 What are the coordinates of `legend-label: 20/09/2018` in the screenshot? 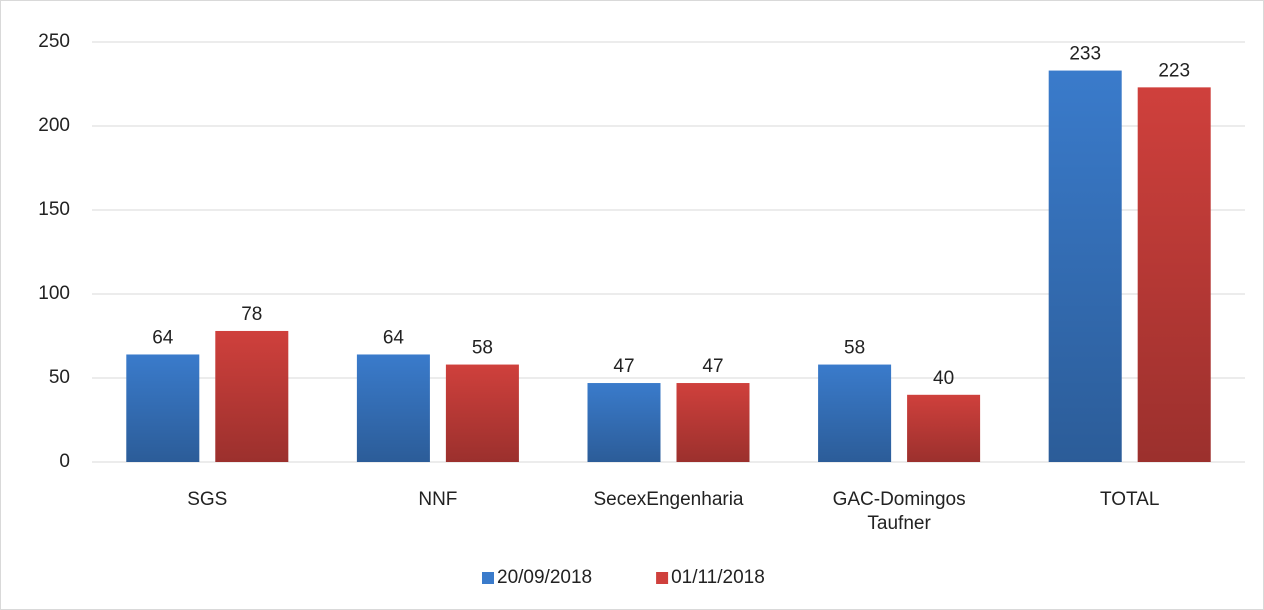 It's located at (544, 577).